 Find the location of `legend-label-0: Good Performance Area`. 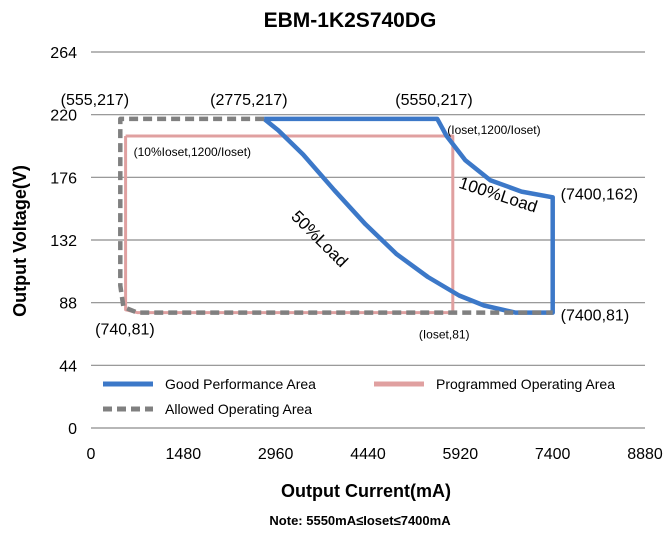

legend-label-0: Good Performance Area is located at coordinates (240, 384).